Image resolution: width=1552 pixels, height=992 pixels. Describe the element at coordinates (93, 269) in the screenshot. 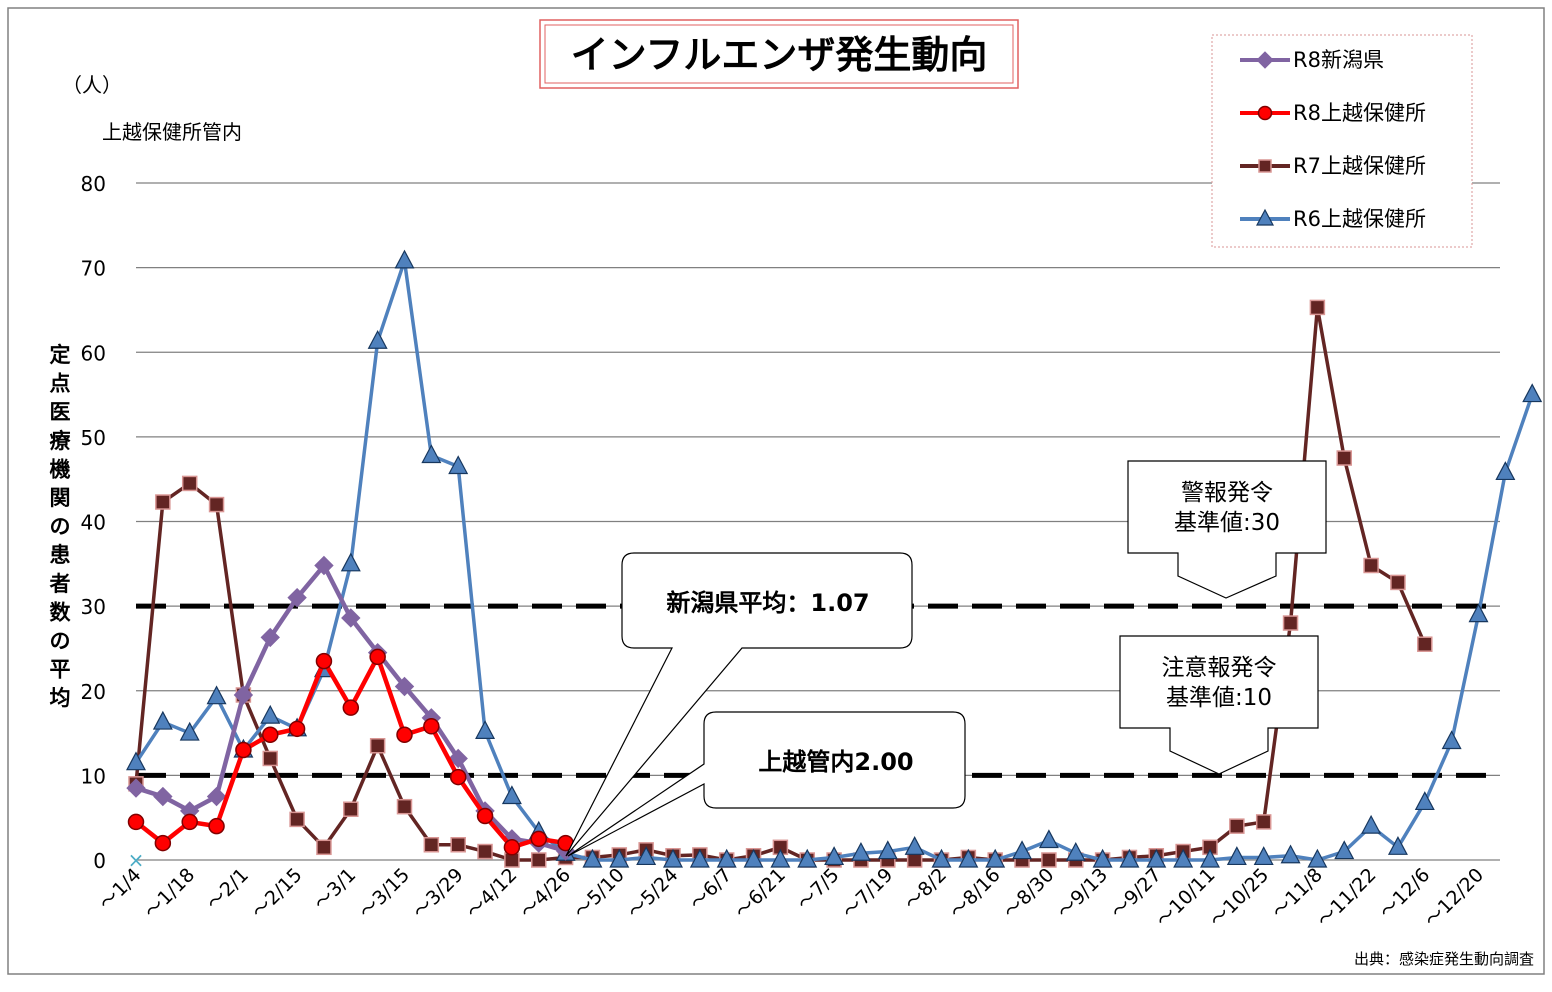

I see `y-tick-label: 70` at that location.